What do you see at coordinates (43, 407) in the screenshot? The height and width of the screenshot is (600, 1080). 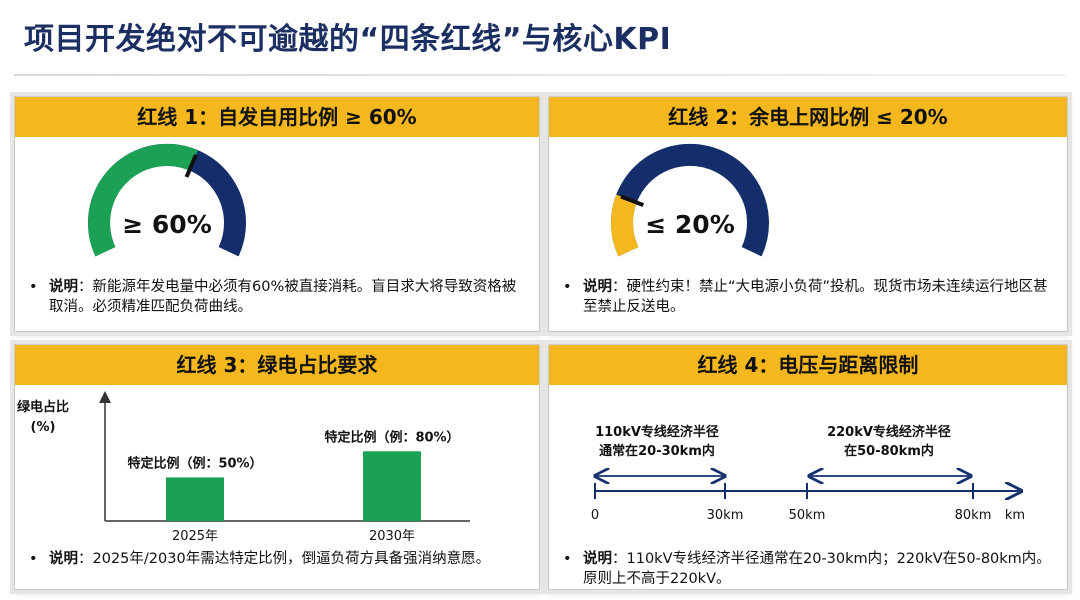 I see `y-axis-label: 绿电占比` at bounding box center [43, 407].